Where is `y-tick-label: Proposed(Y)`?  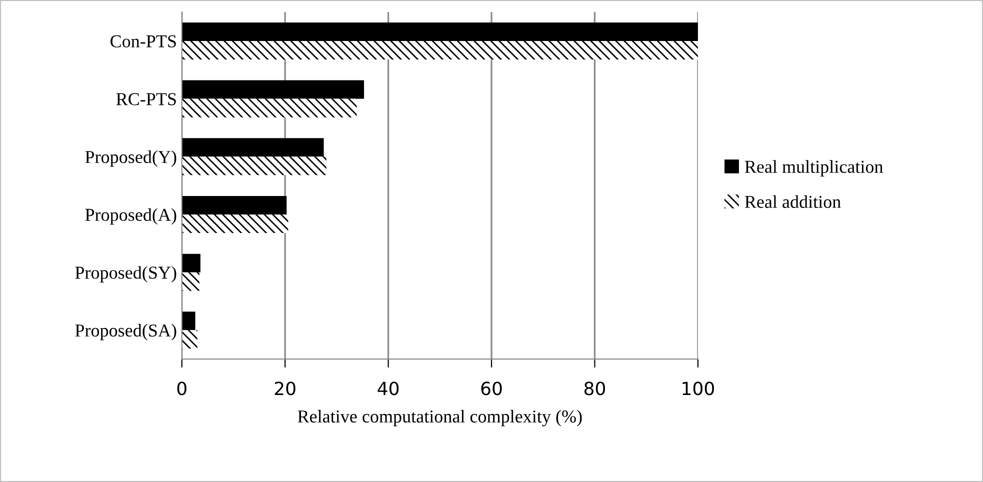 y-tick-label: Proposed(Y) is located at coordinates (130, 158).